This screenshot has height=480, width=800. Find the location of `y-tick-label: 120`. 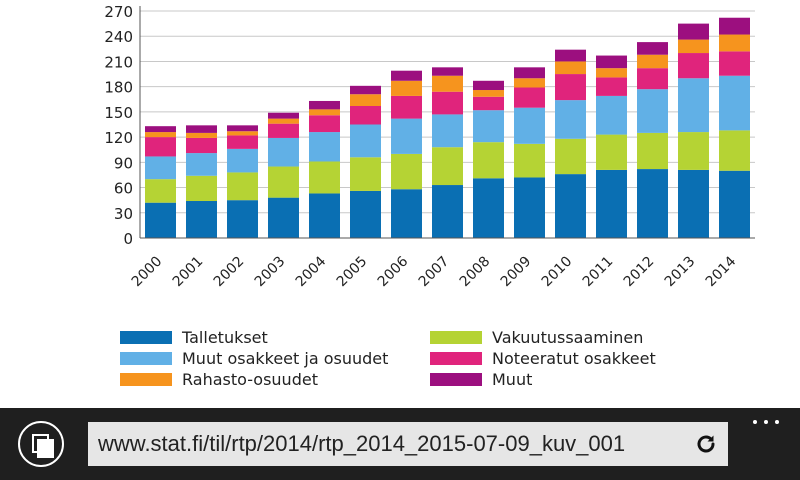

y-tick-label: 120 is located at coordinates (118, 138).